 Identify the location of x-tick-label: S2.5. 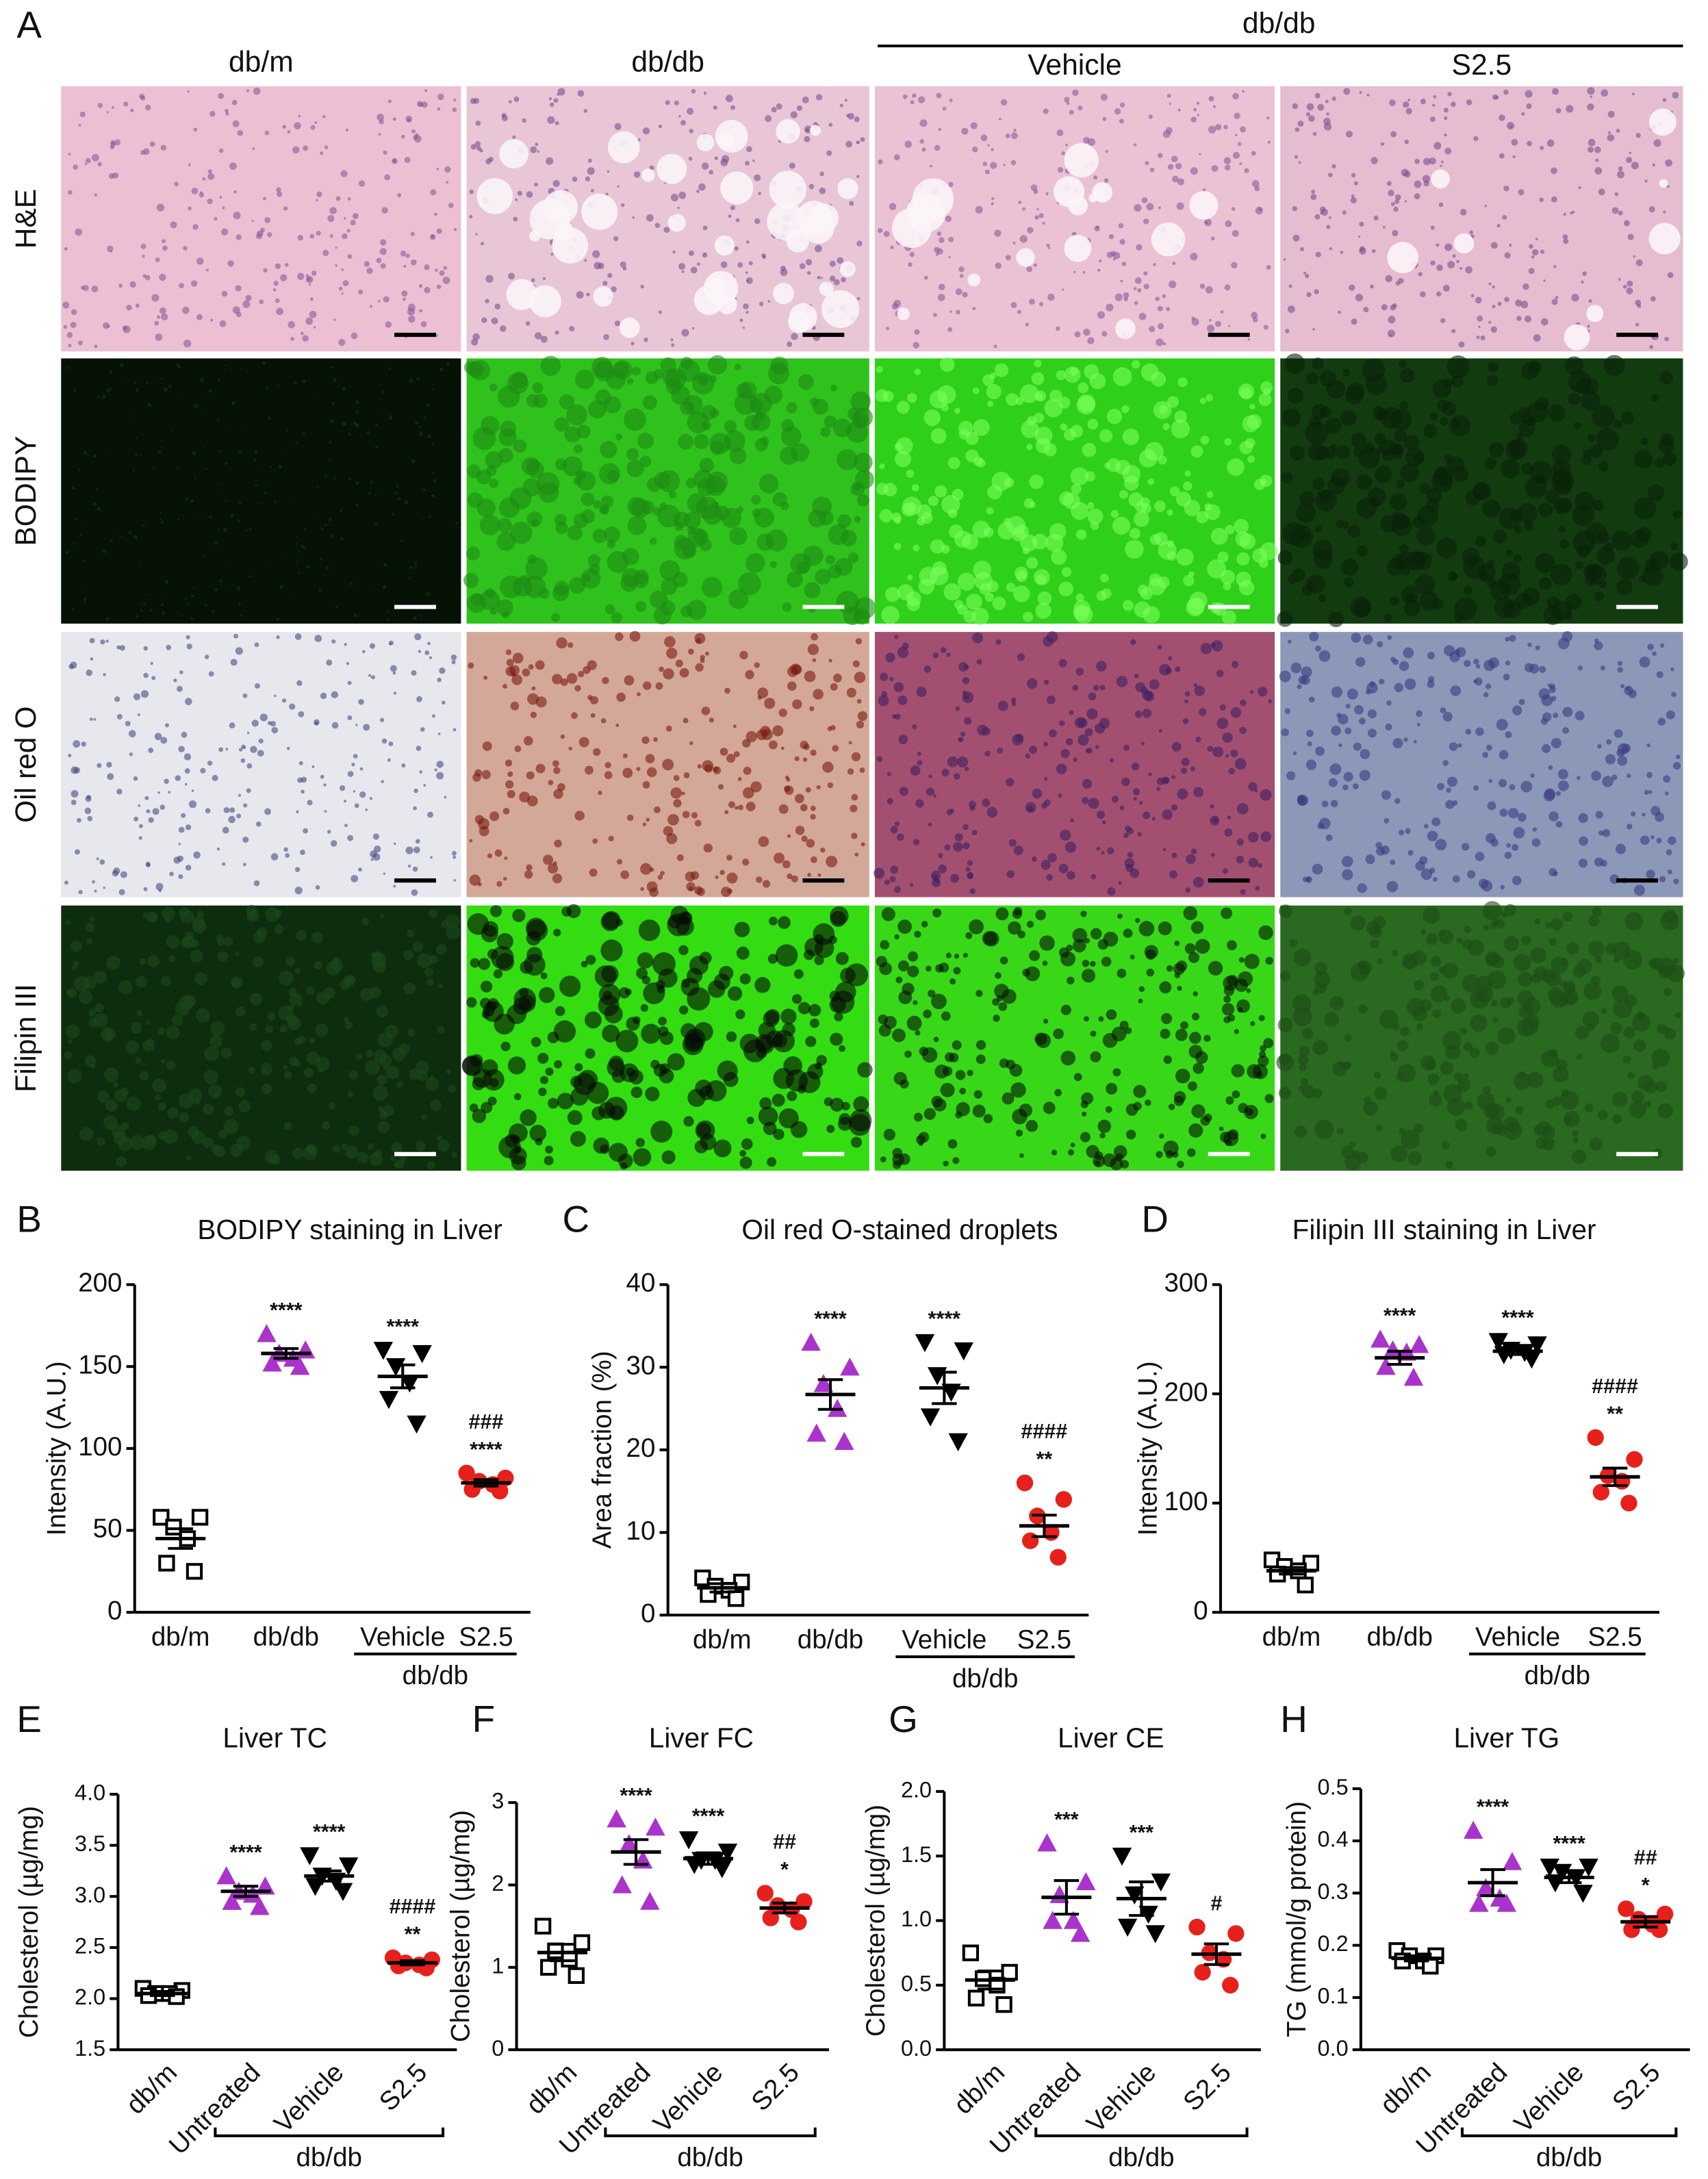
(1636, 2087).